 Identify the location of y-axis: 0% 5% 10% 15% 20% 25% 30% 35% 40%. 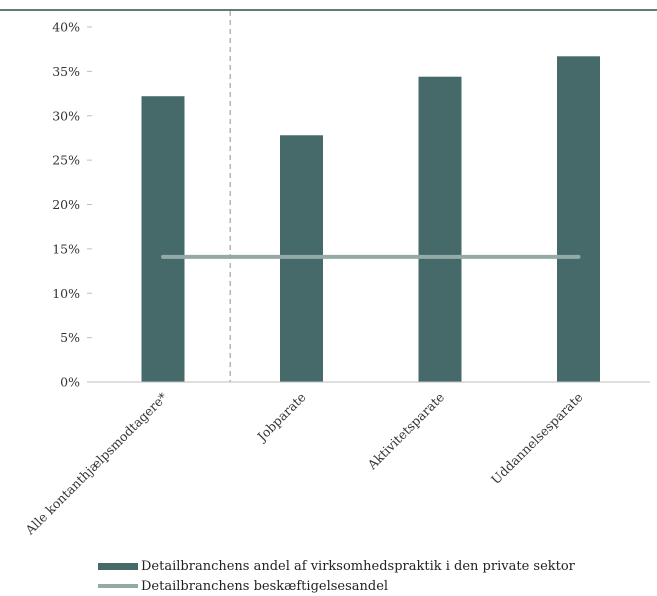
(72, 205).